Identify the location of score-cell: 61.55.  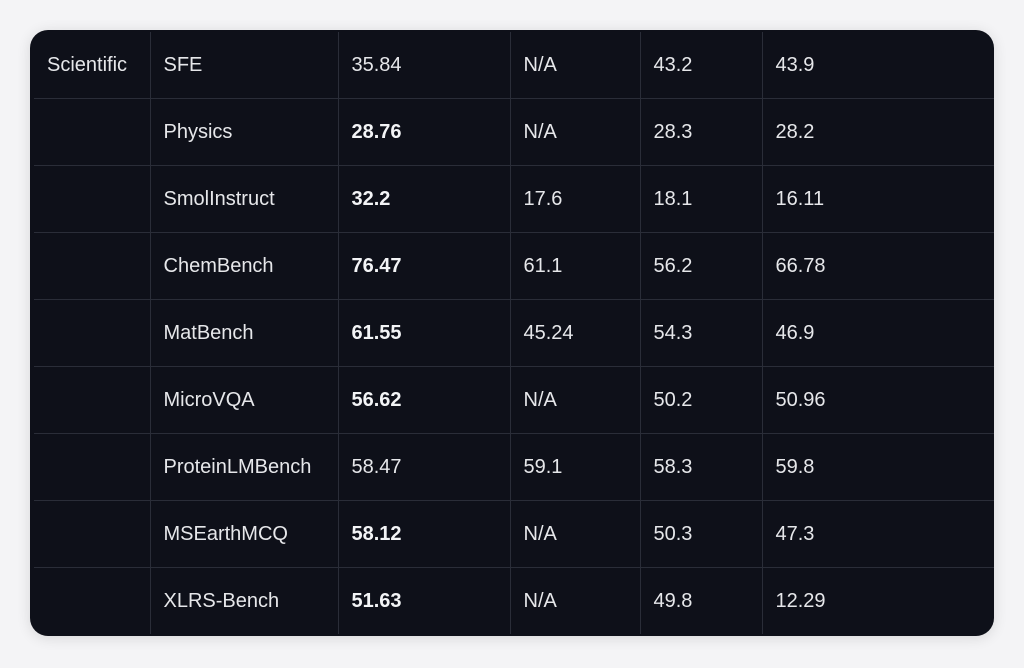
(424, 333).